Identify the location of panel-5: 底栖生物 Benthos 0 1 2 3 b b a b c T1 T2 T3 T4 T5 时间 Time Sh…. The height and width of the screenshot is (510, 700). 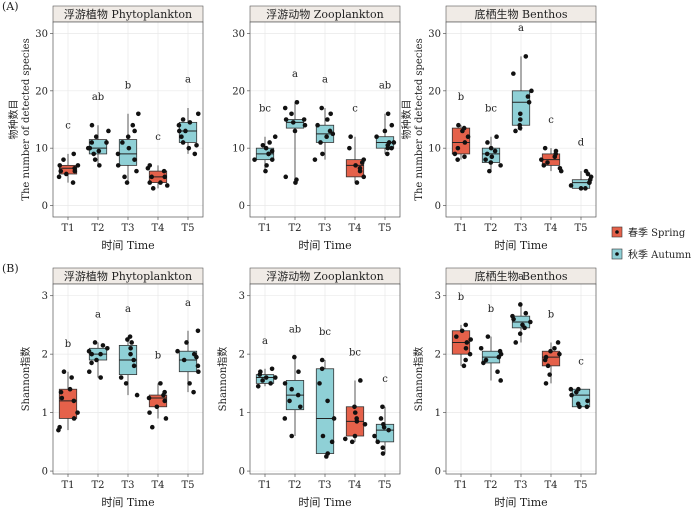
(504, 388).